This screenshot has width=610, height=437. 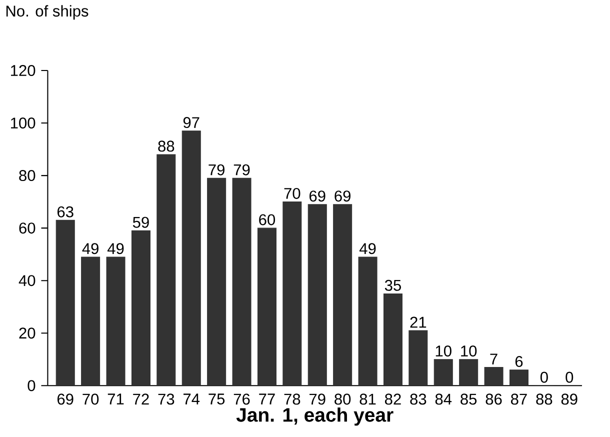 What do you see at coordinates (318, 399) in the screenshot?
I see `x-tick-label: 79` at bounding box center [318, 399].